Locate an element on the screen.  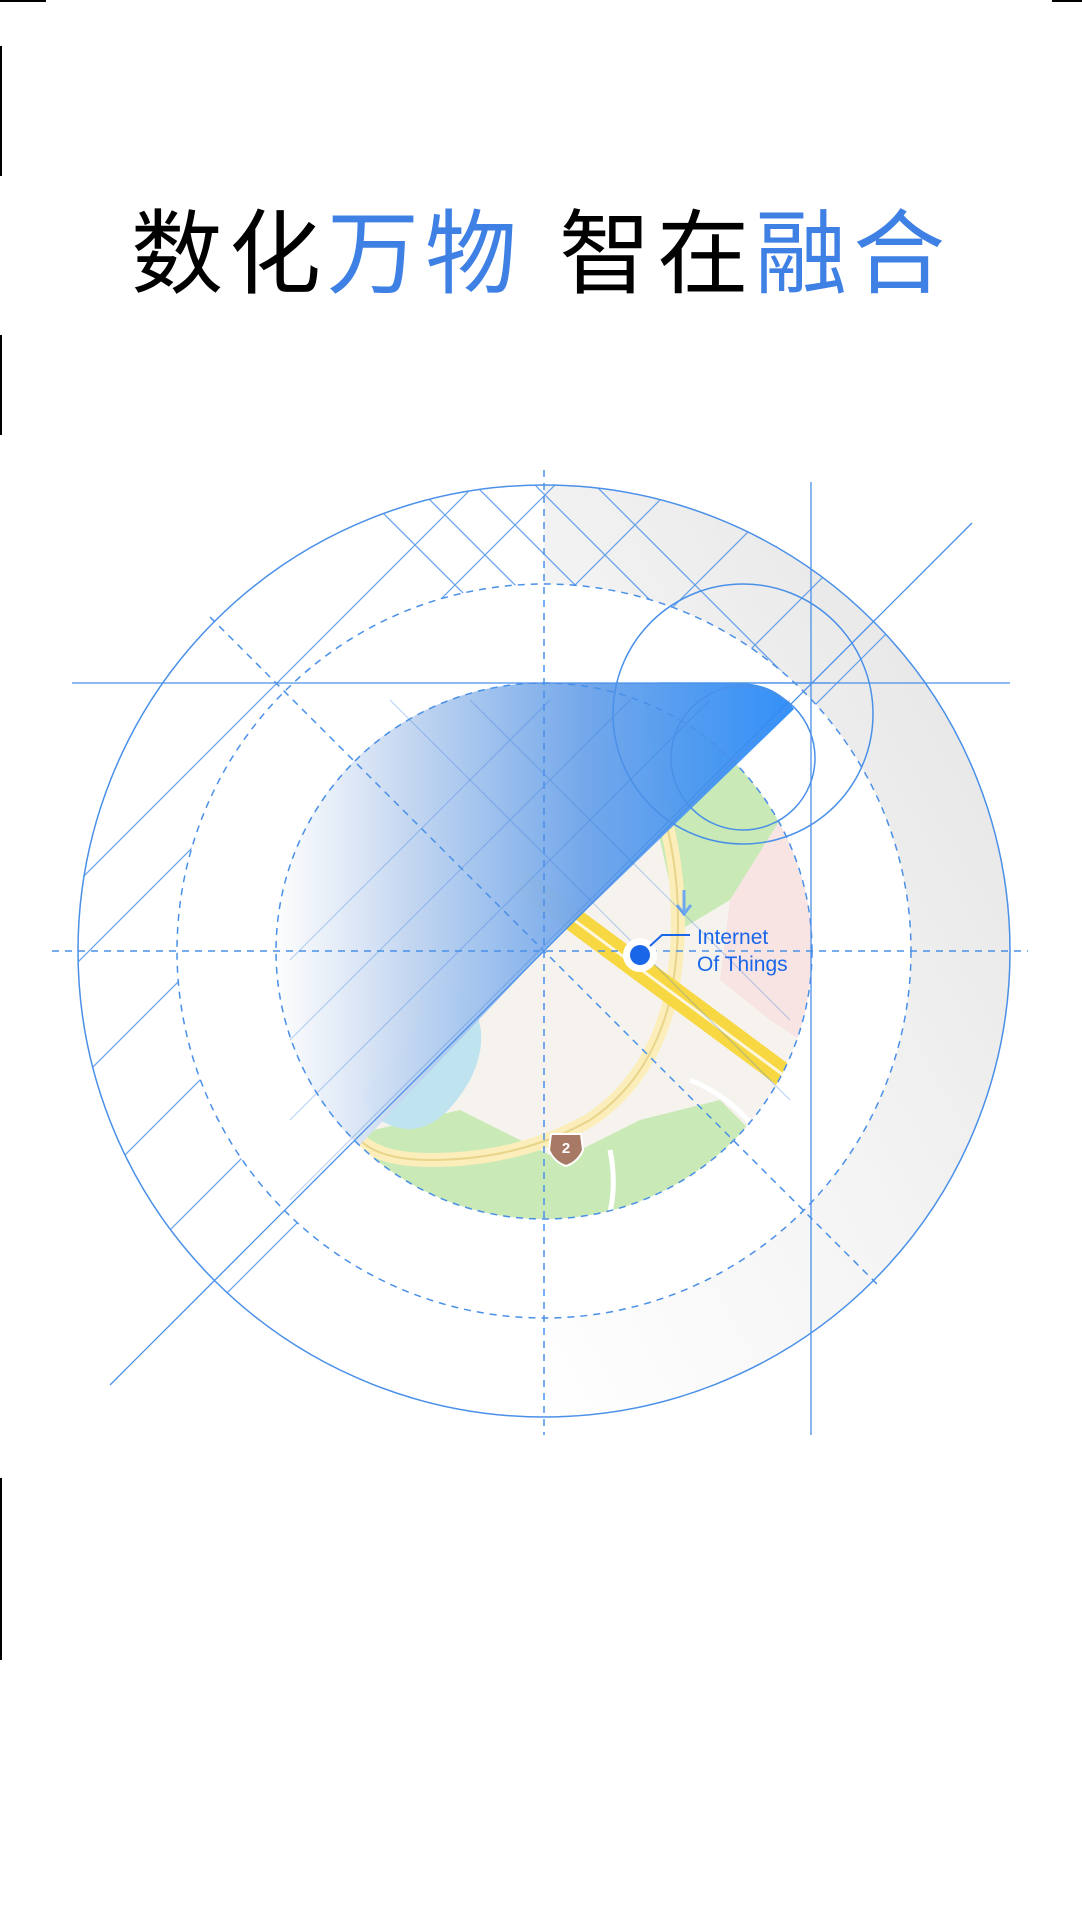
map-pin-icon is located at coordinates (640, 955).